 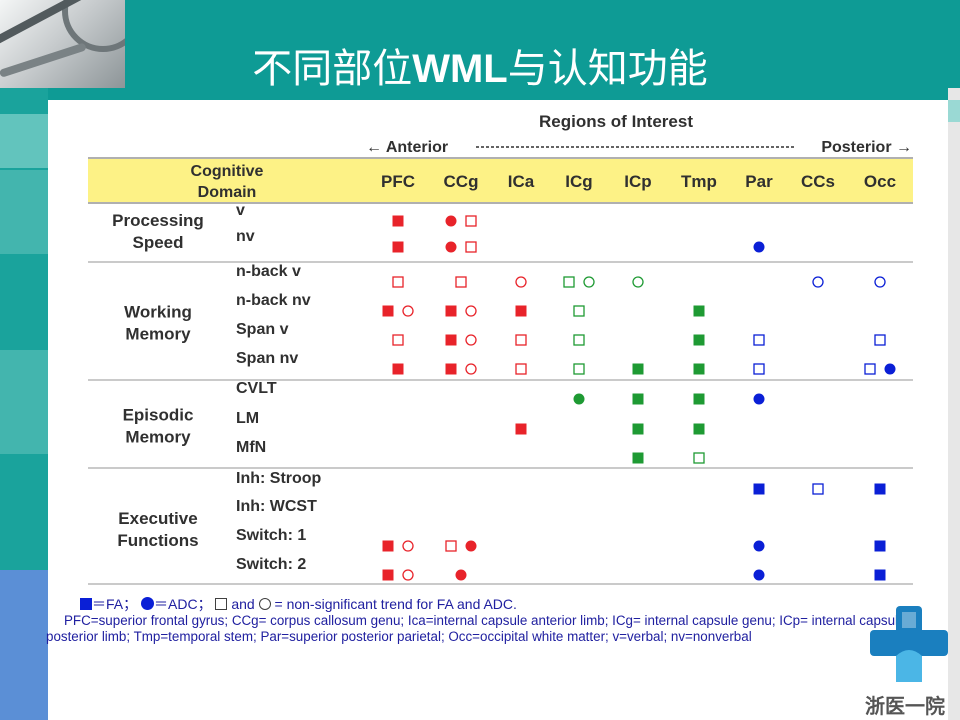 I want to click on row-label: nv, so click(x=245, y=236).